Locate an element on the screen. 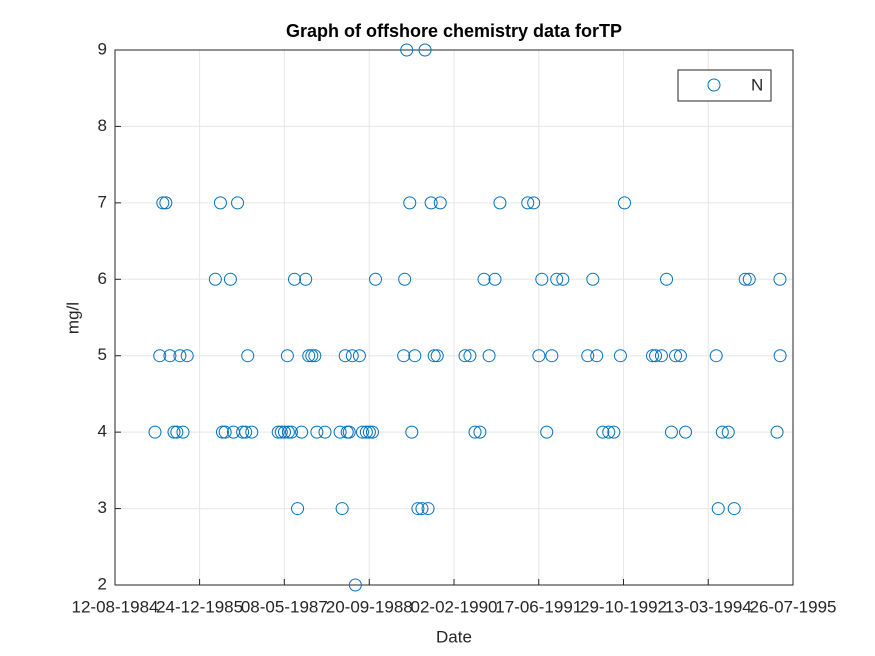 The image size is (875, 656). y-tick-label: 5 is located at coordinates (102, 354).